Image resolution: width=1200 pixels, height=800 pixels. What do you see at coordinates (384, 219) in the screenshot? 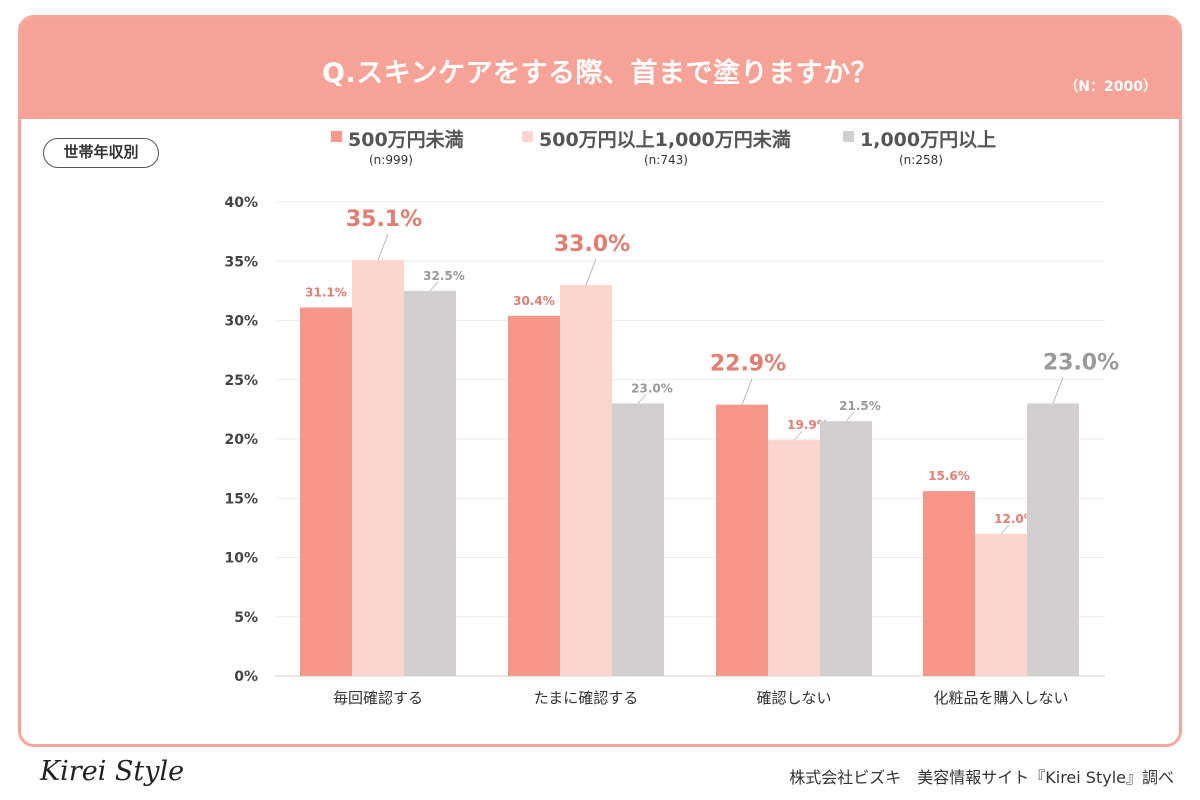
I see `data-label: 35.1%` at bounding box center [384, 219].